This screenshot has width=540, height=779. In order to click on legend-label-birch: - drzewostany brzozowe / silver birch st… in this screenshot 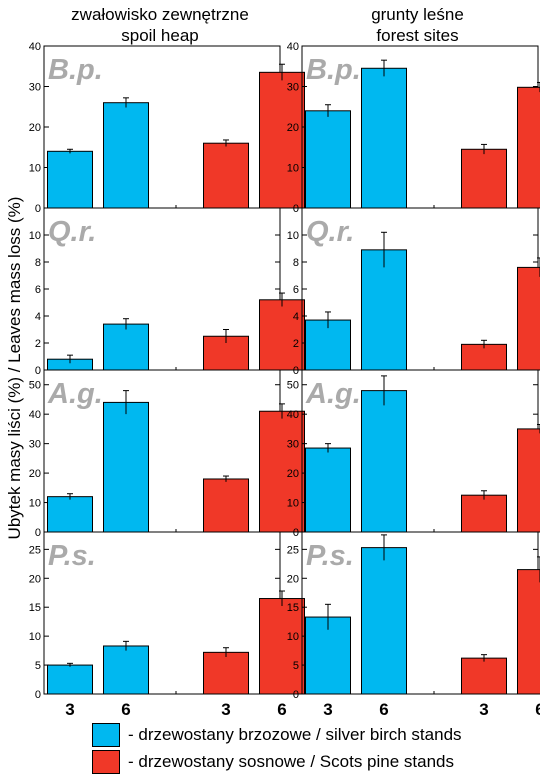, I will do `click(295, 734)`.